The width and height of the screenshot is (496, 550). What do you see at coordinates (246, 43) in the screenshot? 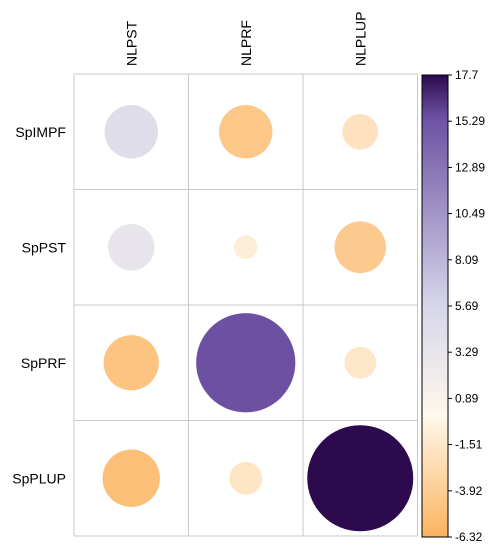
I see `column-label: NLPRF` at bounding box center [246, 43].